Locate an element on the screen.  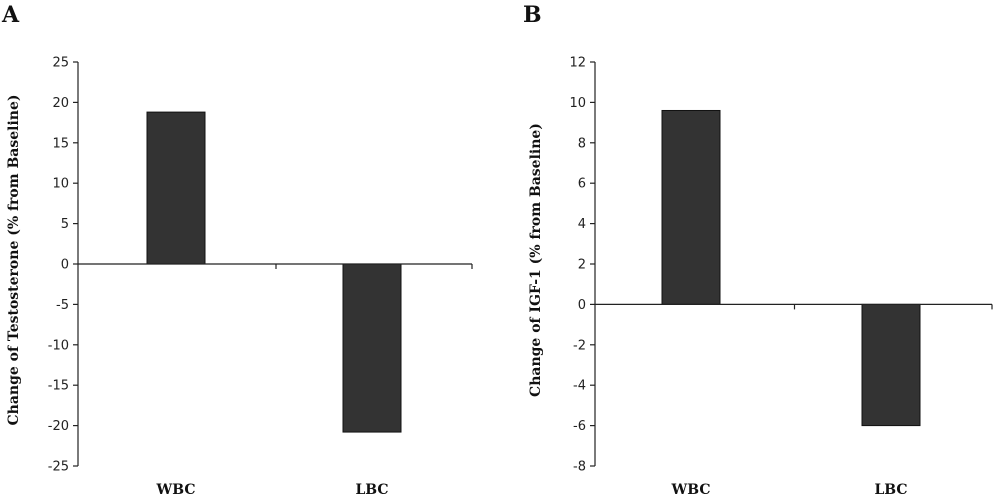
panel-a-y-tick-label: -20 is located at coordinates (58, 426).